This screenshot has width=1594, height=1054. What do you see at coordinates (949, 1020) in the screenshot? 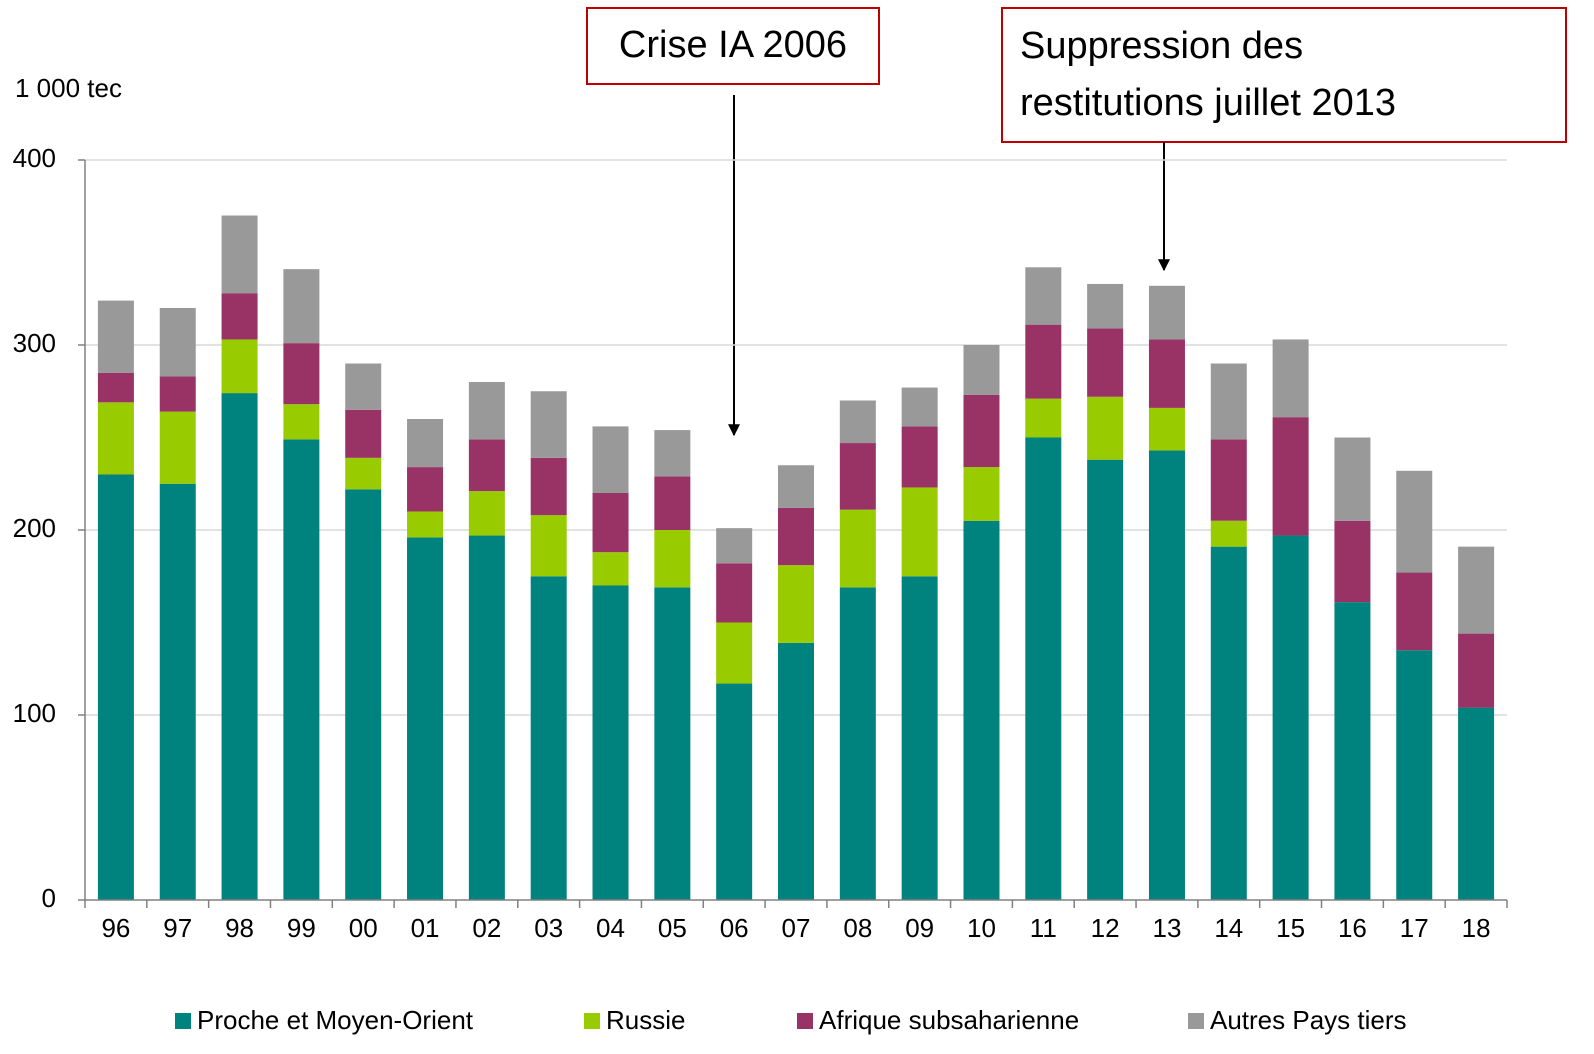
I see `legend-label: Afrique subsaharienne` at bounding box center [949, 1020].